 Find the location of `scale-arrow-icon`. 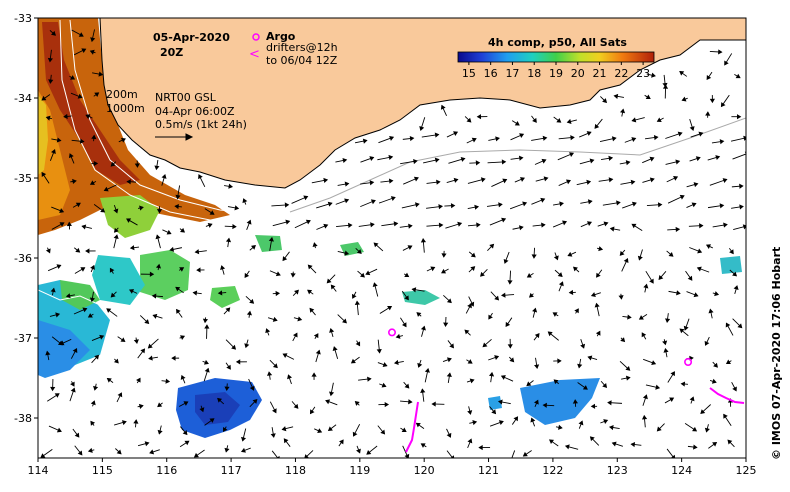

scale-arrow-icon is located at coordinates (174, 137).